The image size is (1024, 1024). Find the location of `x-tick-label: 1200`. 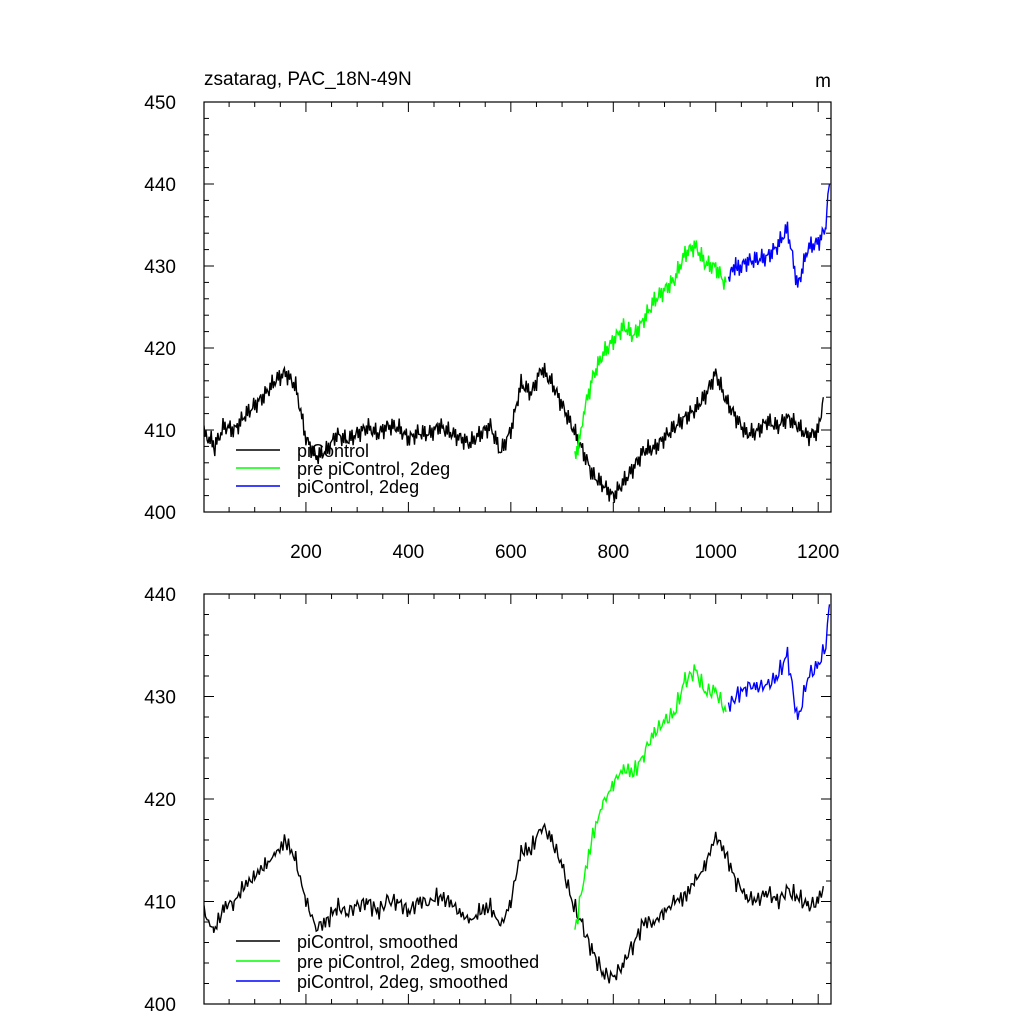

x-tick-label: 1200 is located at coordinates (818, 552).